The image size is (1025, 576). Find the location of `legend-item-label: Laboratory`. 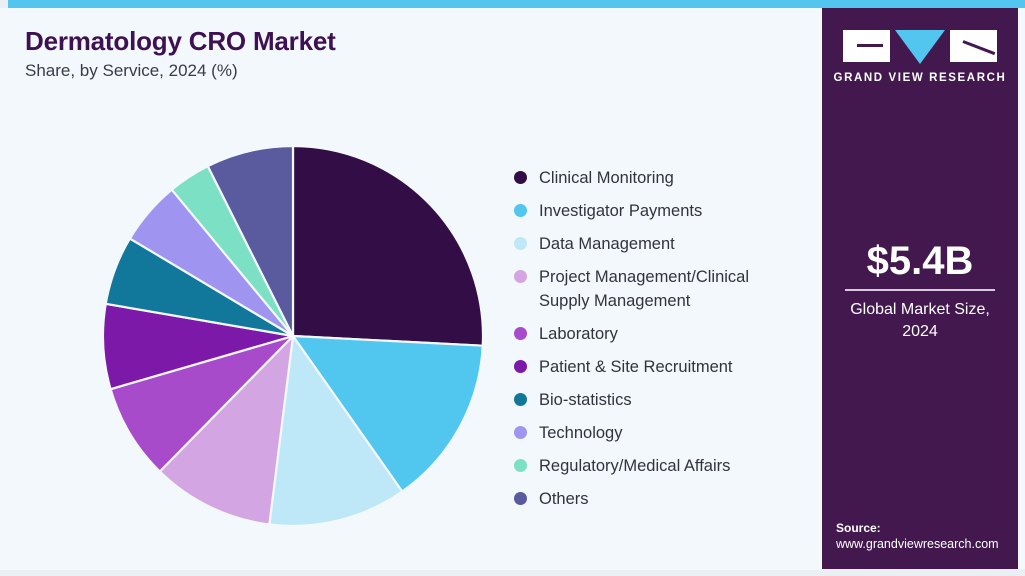

legend-item-label: Laboratory is located at coordinates (578, 334).